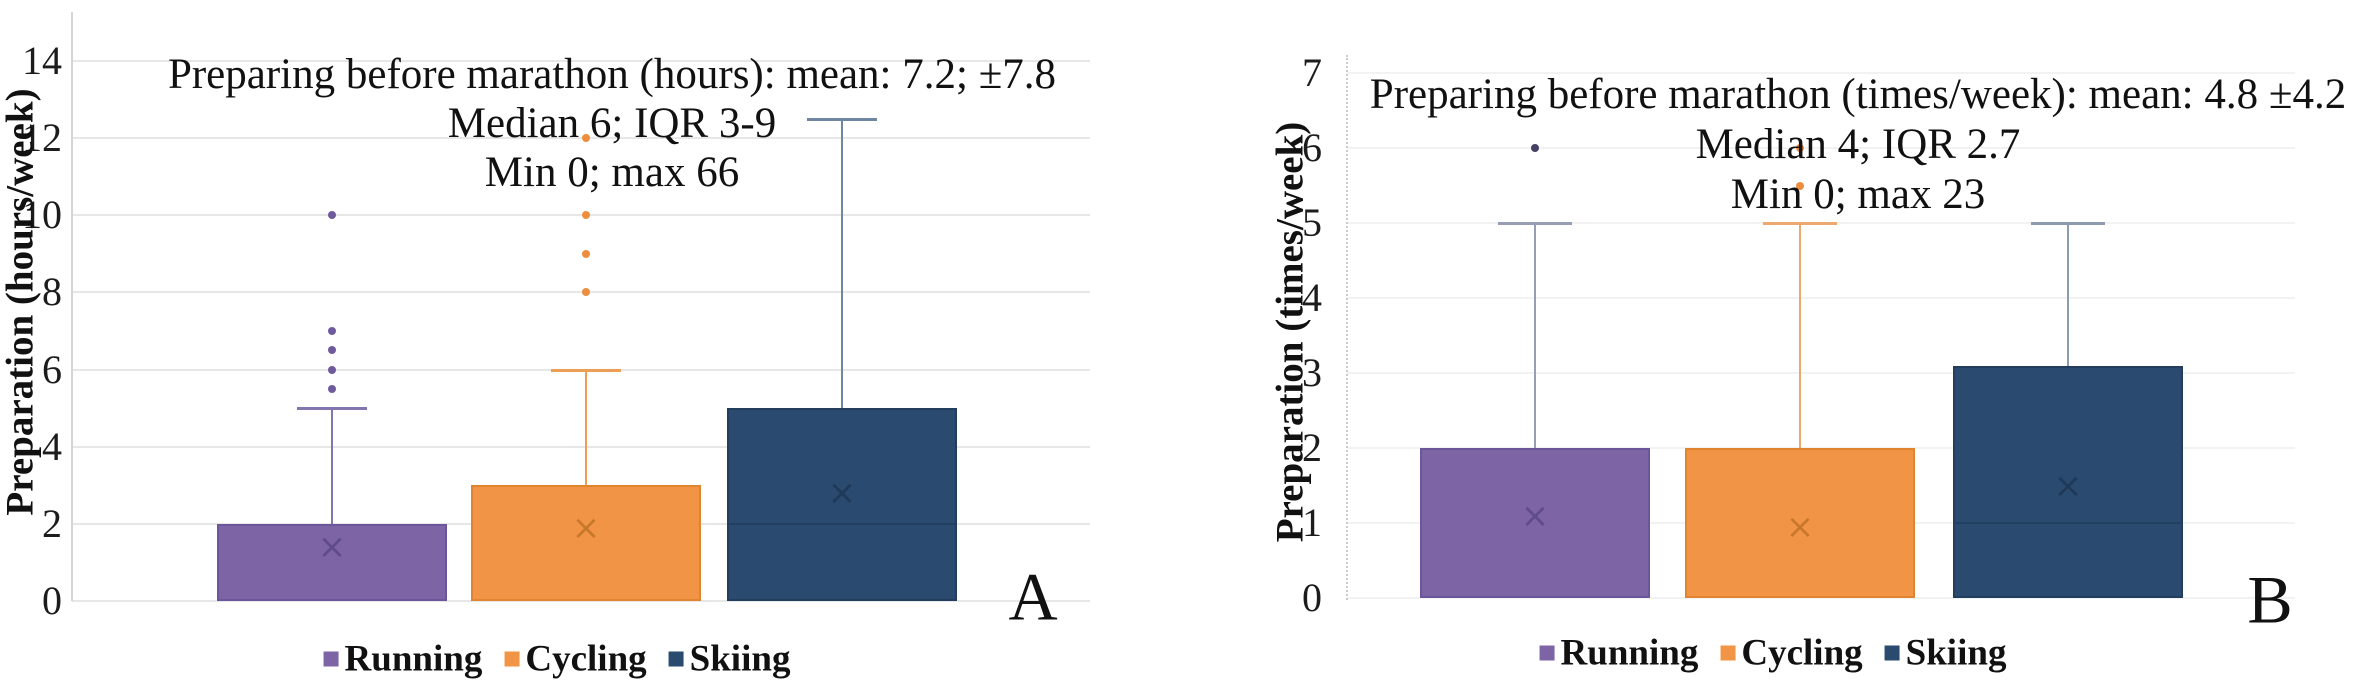 Image resolution: width=2359 pixels, height=689 pixels. What do you see at coordinates (42, 60) in the screenshot?
I see `y-tick-label-a: 14` at bounding box center [42, 60].